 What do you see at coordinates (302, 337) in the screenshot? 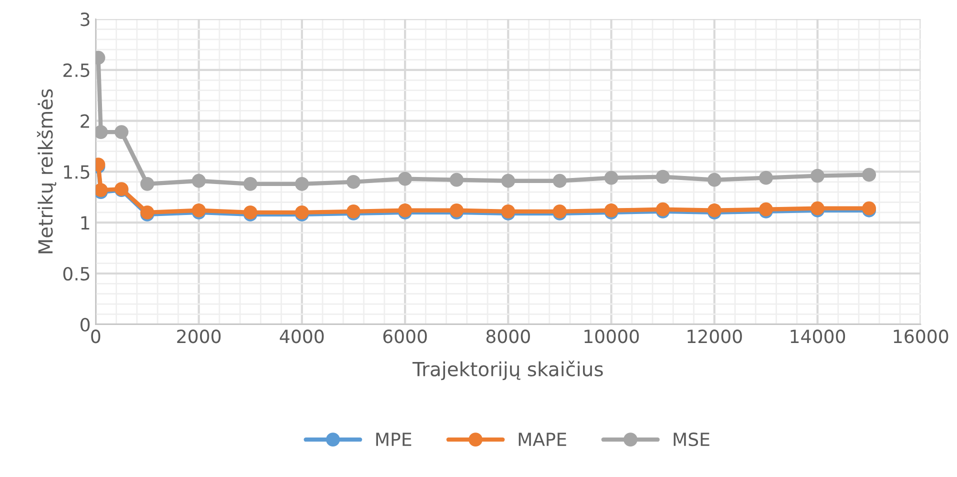
I see `x-tick-label: 4000` at bounding box center [302, 337].